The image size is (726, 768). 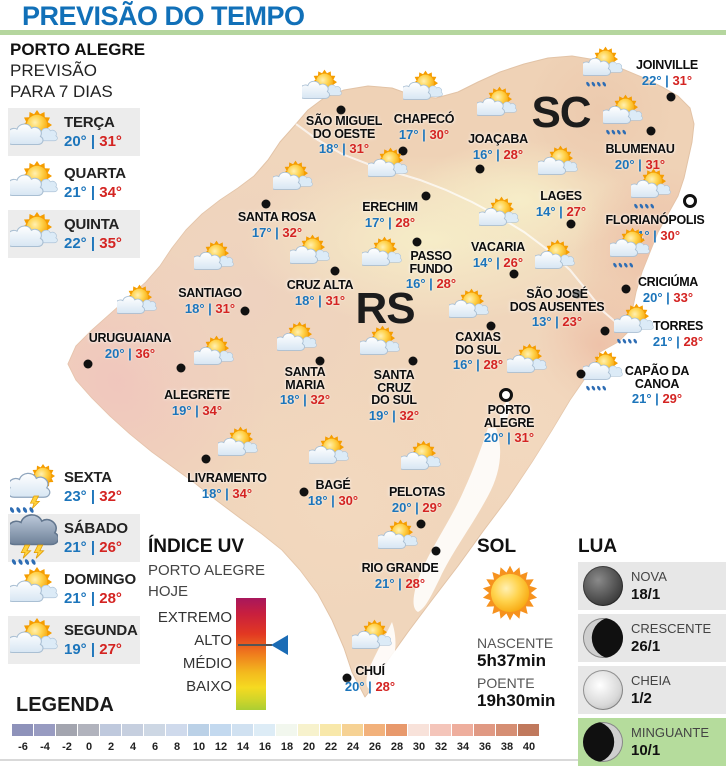 What do you see at coordinates (163, 16) in the screenshot?
I see `page-title: PREVISÃO DO TEMPO` at bounding box center [163, 16].